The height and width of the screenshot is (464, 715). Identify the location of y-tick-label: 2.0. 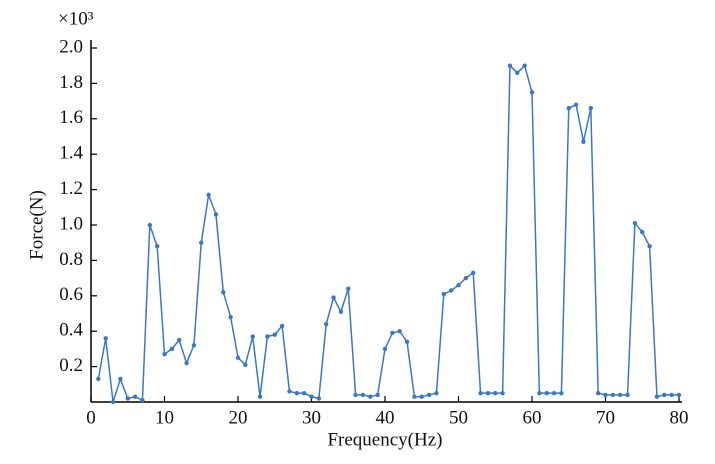
(71, 46).